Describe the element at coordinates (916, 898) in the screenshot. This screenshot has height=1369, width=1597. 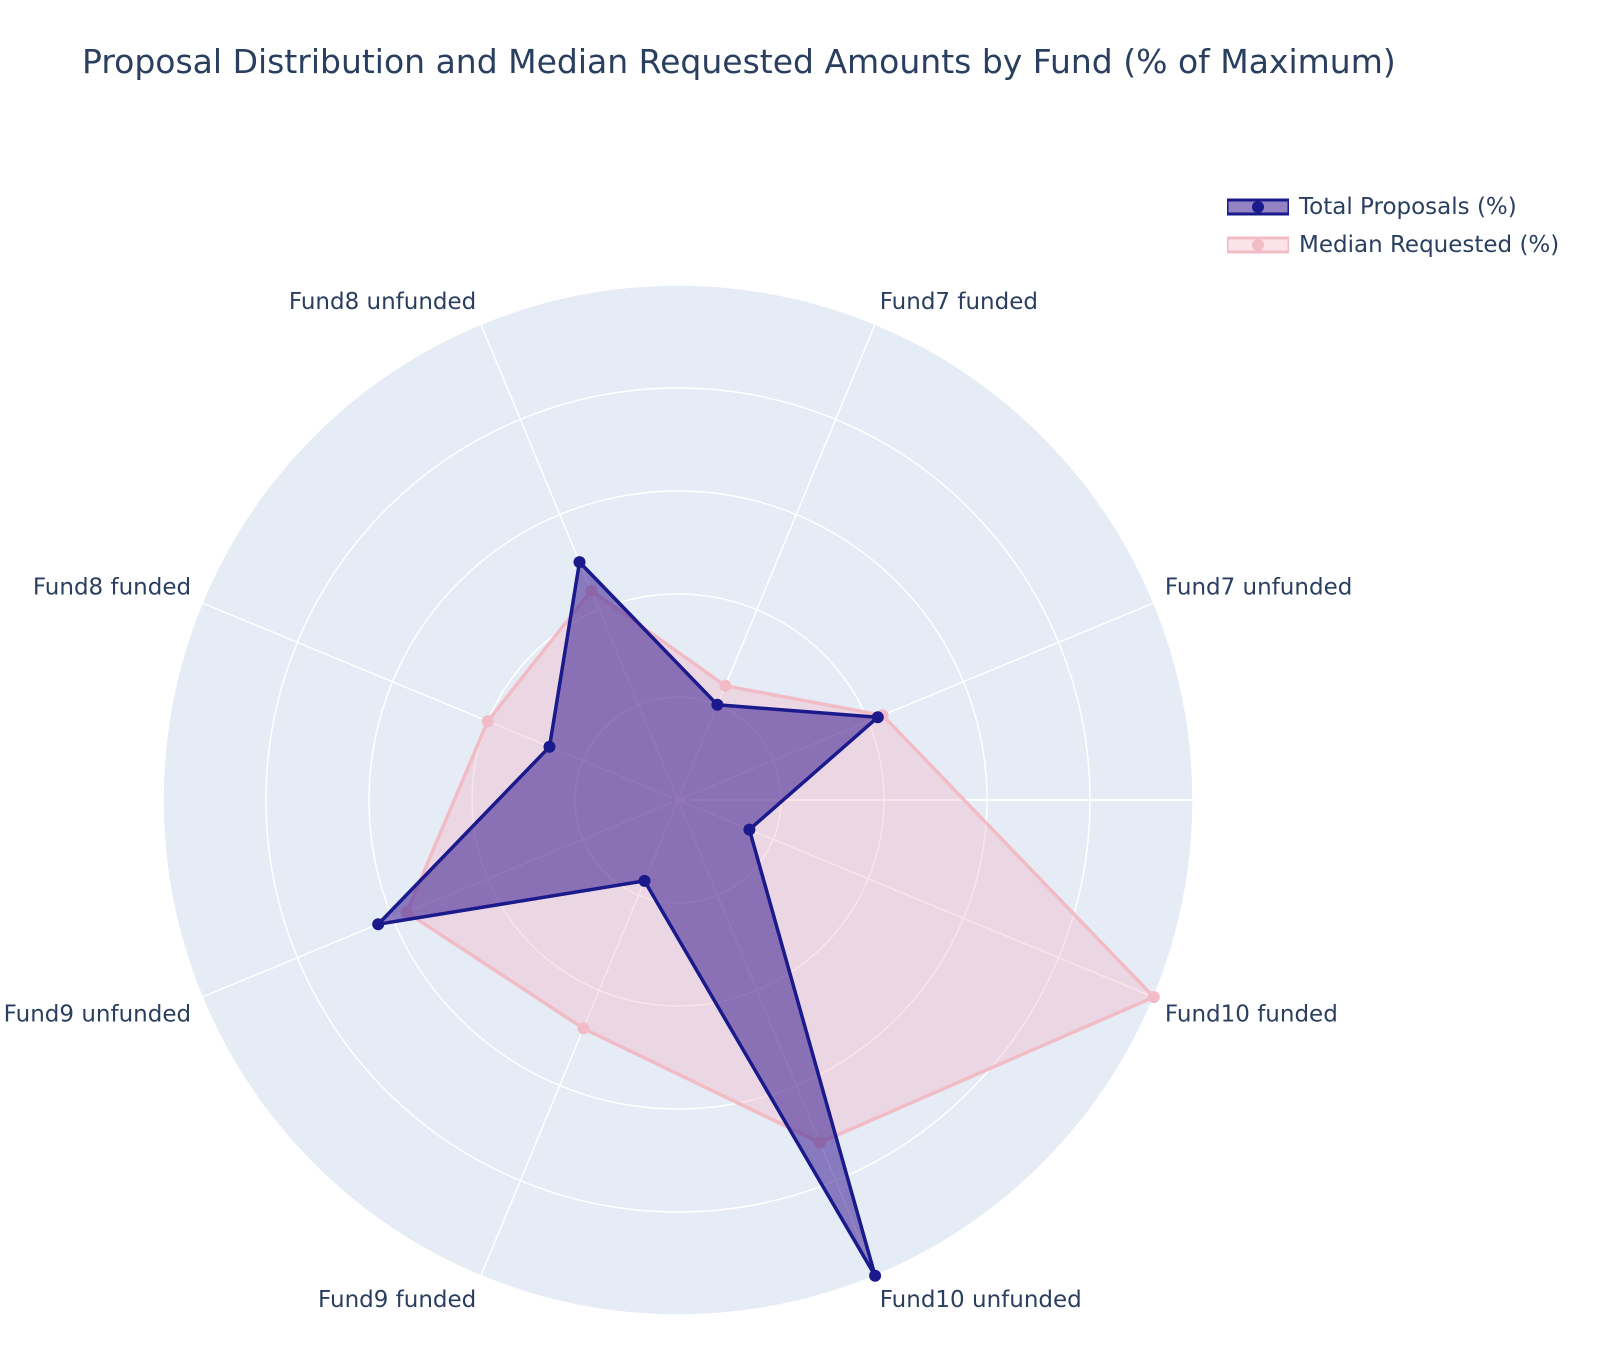
I see `angular-gridline` at that location.